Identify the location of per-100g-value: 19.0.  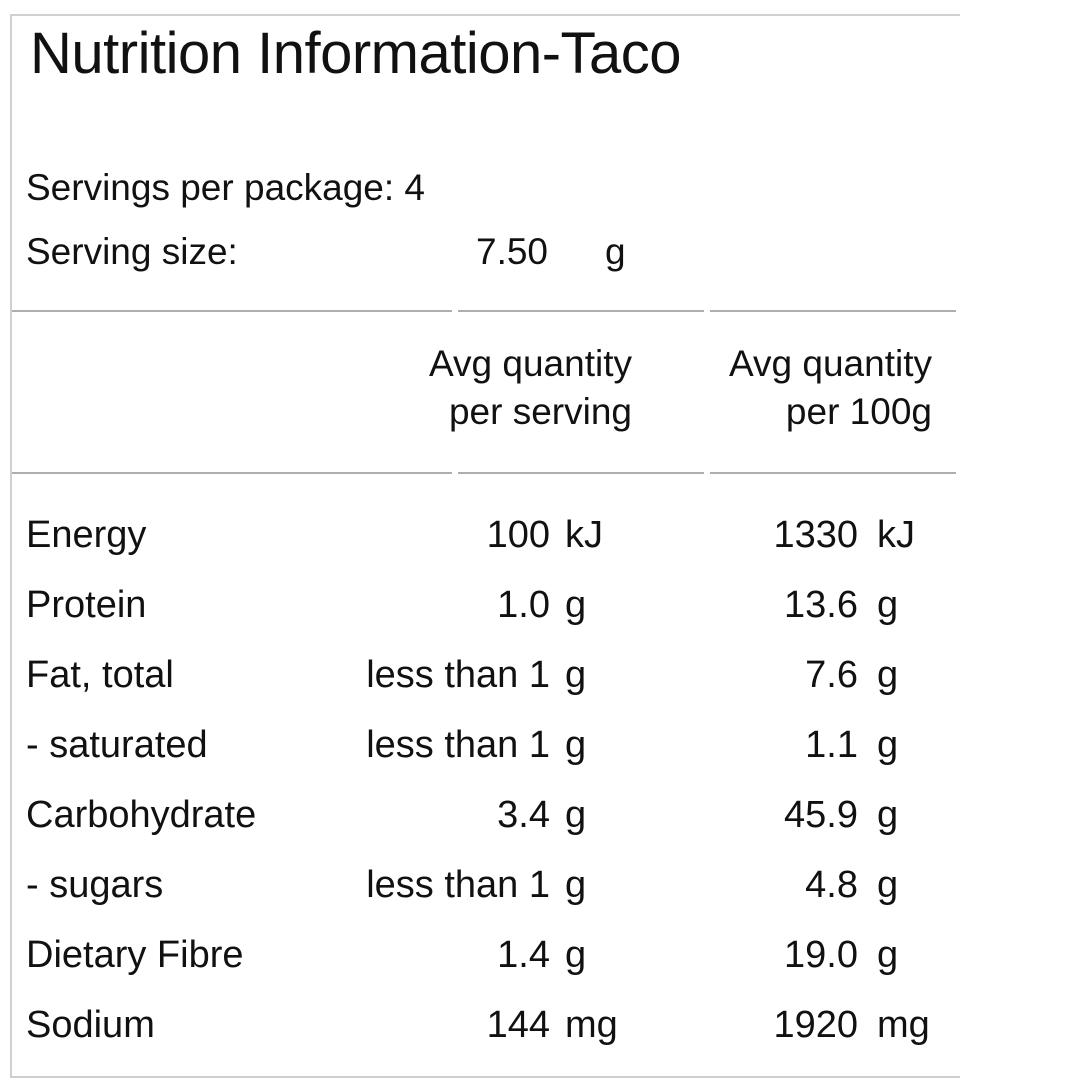
(821, 955).